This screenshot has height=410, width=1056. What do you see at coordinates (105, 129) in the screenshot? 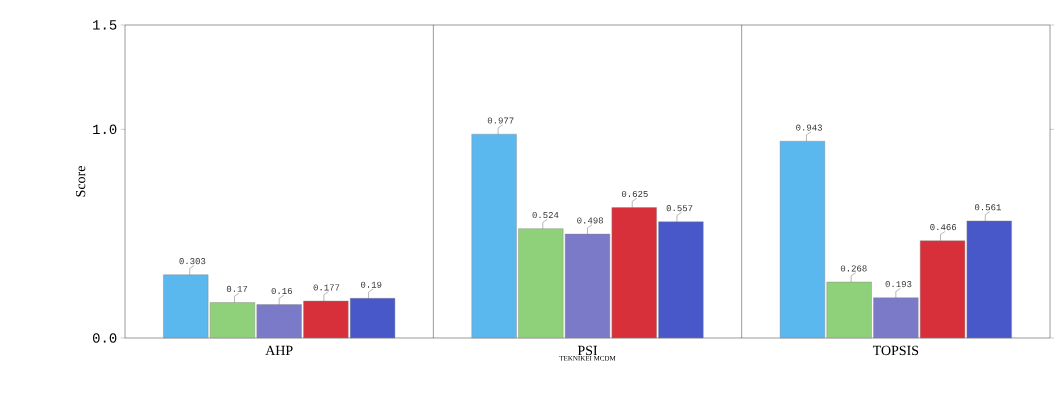
I see `y-tick-label: 1.0` at bounding box center [105, 129].